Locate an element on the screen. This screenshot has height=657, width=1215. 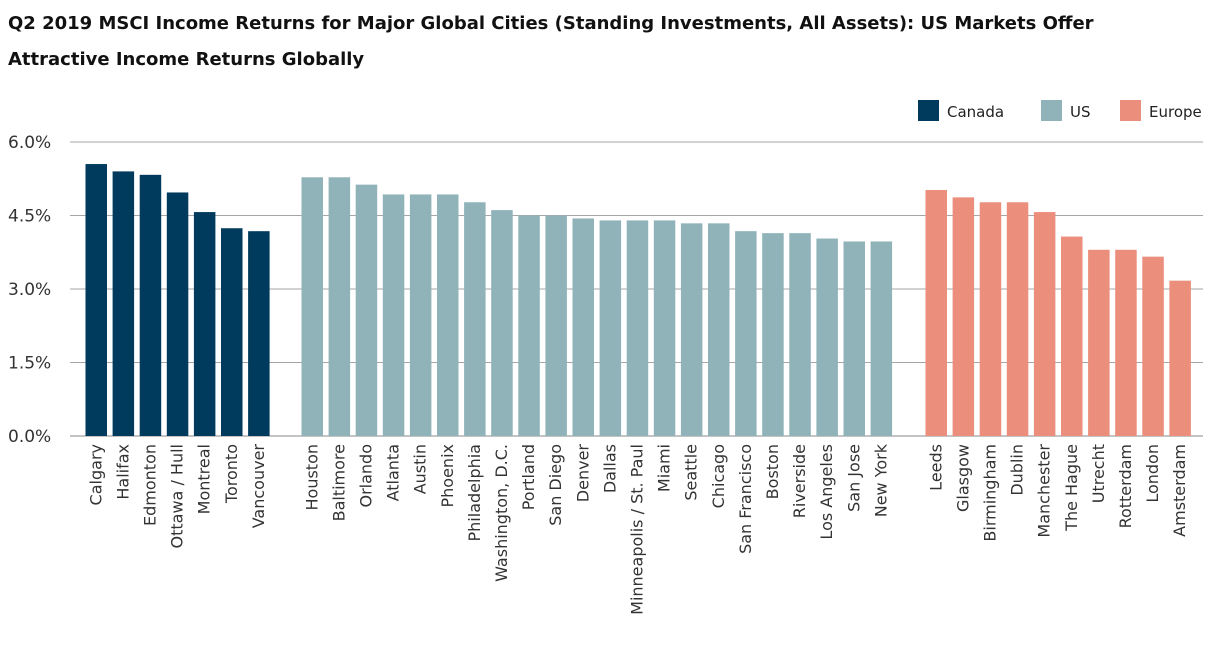
x-tick-label: Leeds is located at coordinates (935, 467).